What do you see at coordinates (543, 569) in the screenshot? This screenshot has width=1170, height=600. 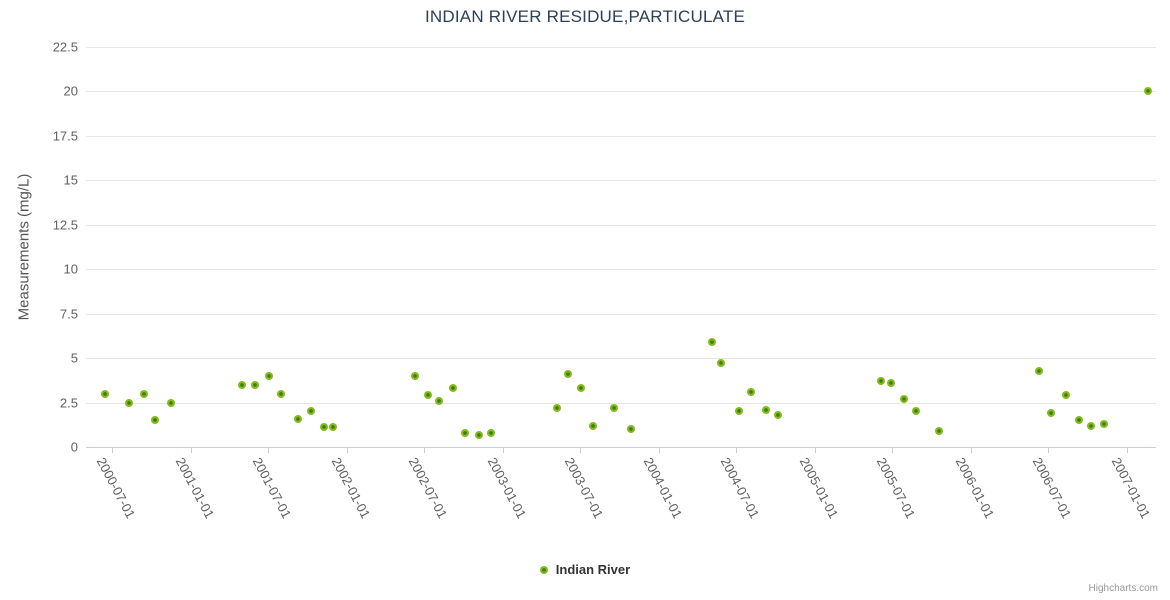 I see `legend-marker-icon` at bounding box center [543, 569].